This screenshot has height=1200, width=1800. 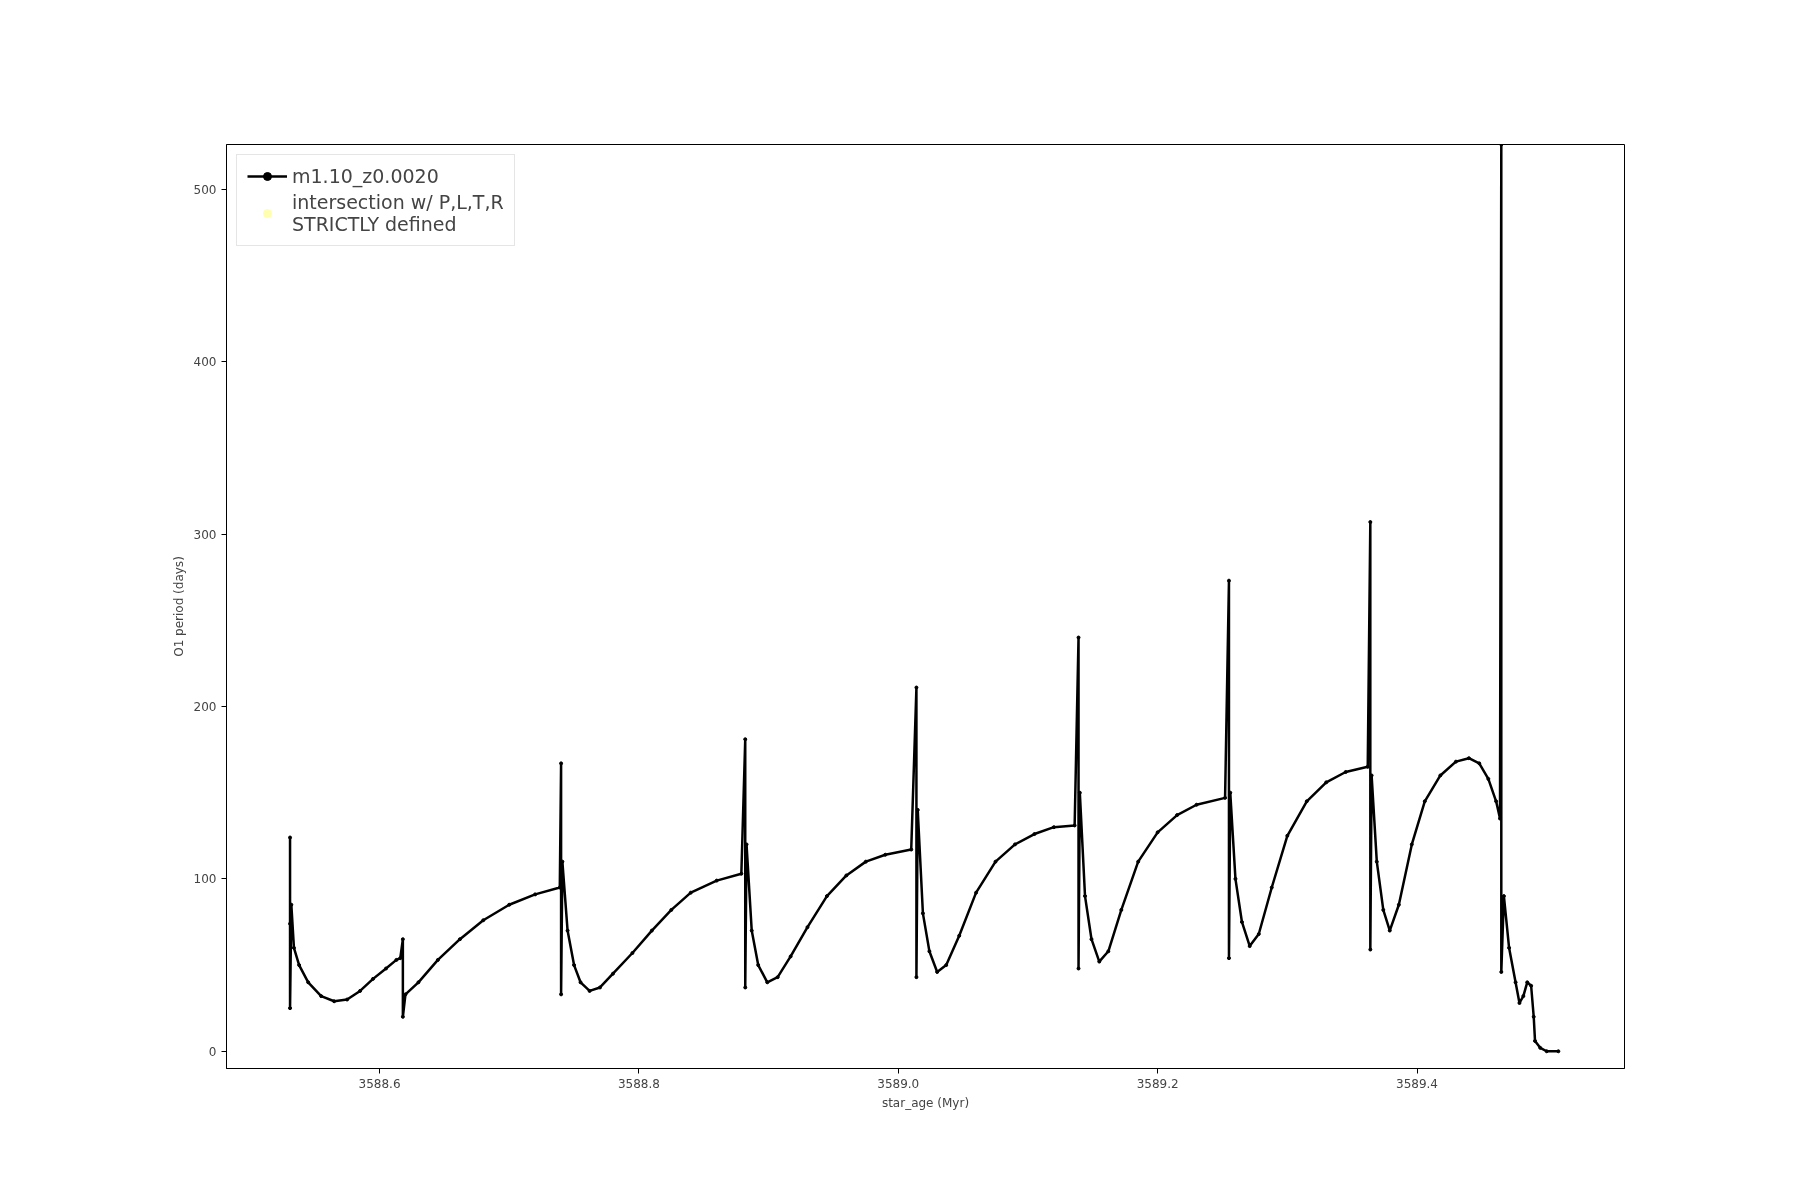 I want to click on x-tick-label: 3588.8, so click(x=638, y=1083).